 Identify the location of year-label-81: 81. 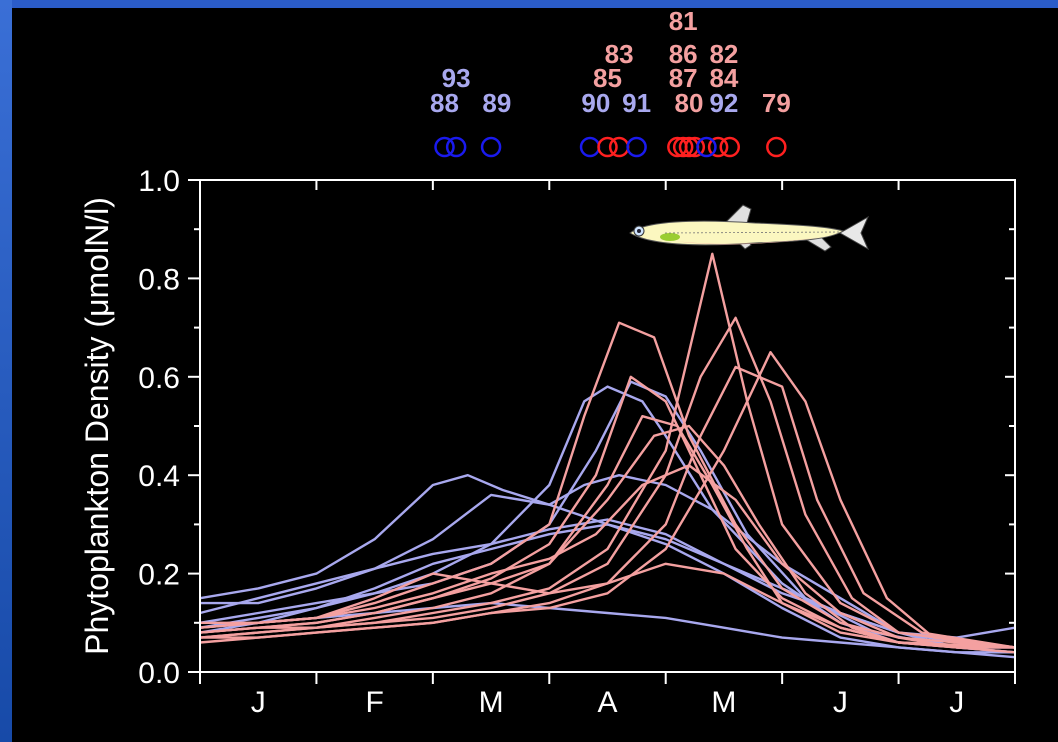
(683, 21).